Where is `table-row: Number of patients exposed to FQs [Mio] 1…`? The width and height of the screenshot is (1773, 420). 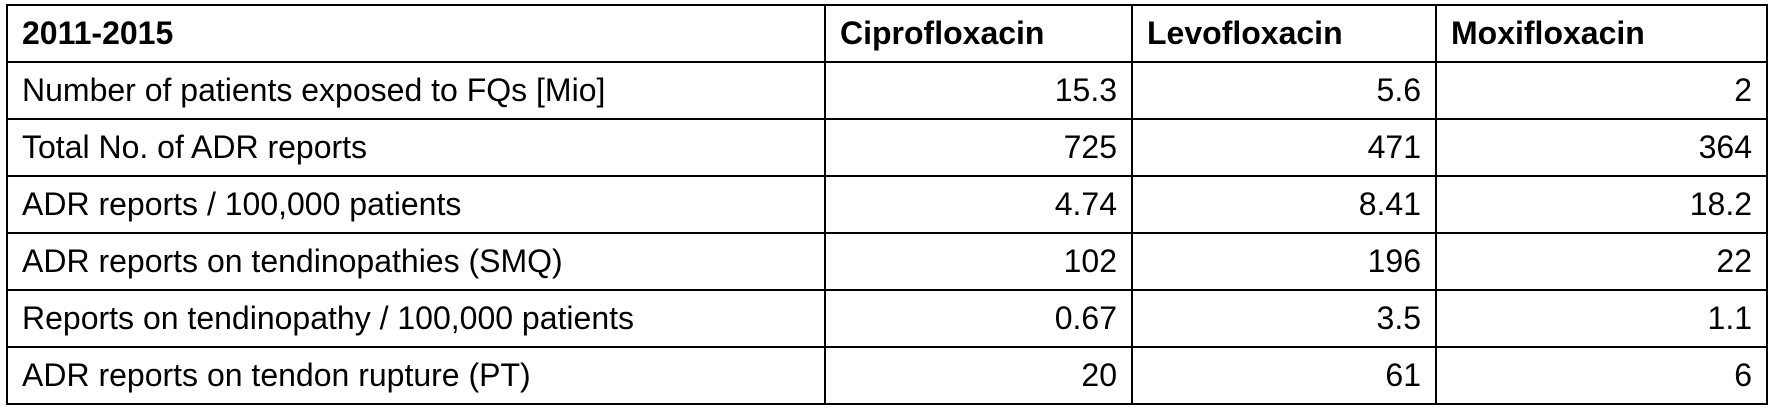
table-row: Number of patients exposed to FQs [Mio] 1… is located at coordinates (887, 90).